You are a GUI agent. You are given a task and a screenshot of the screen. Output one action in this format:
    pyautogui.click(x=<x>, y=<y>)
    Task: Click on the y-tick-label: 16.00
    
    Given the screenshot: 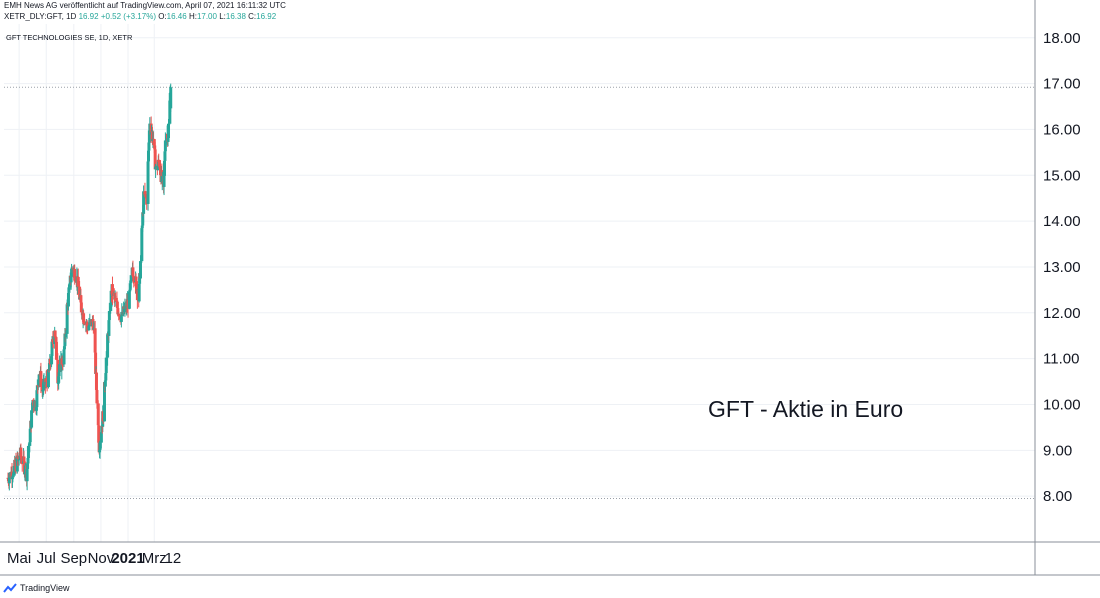 What is the action you would take?
    pyautogui.click(x=1062, y=129)
    